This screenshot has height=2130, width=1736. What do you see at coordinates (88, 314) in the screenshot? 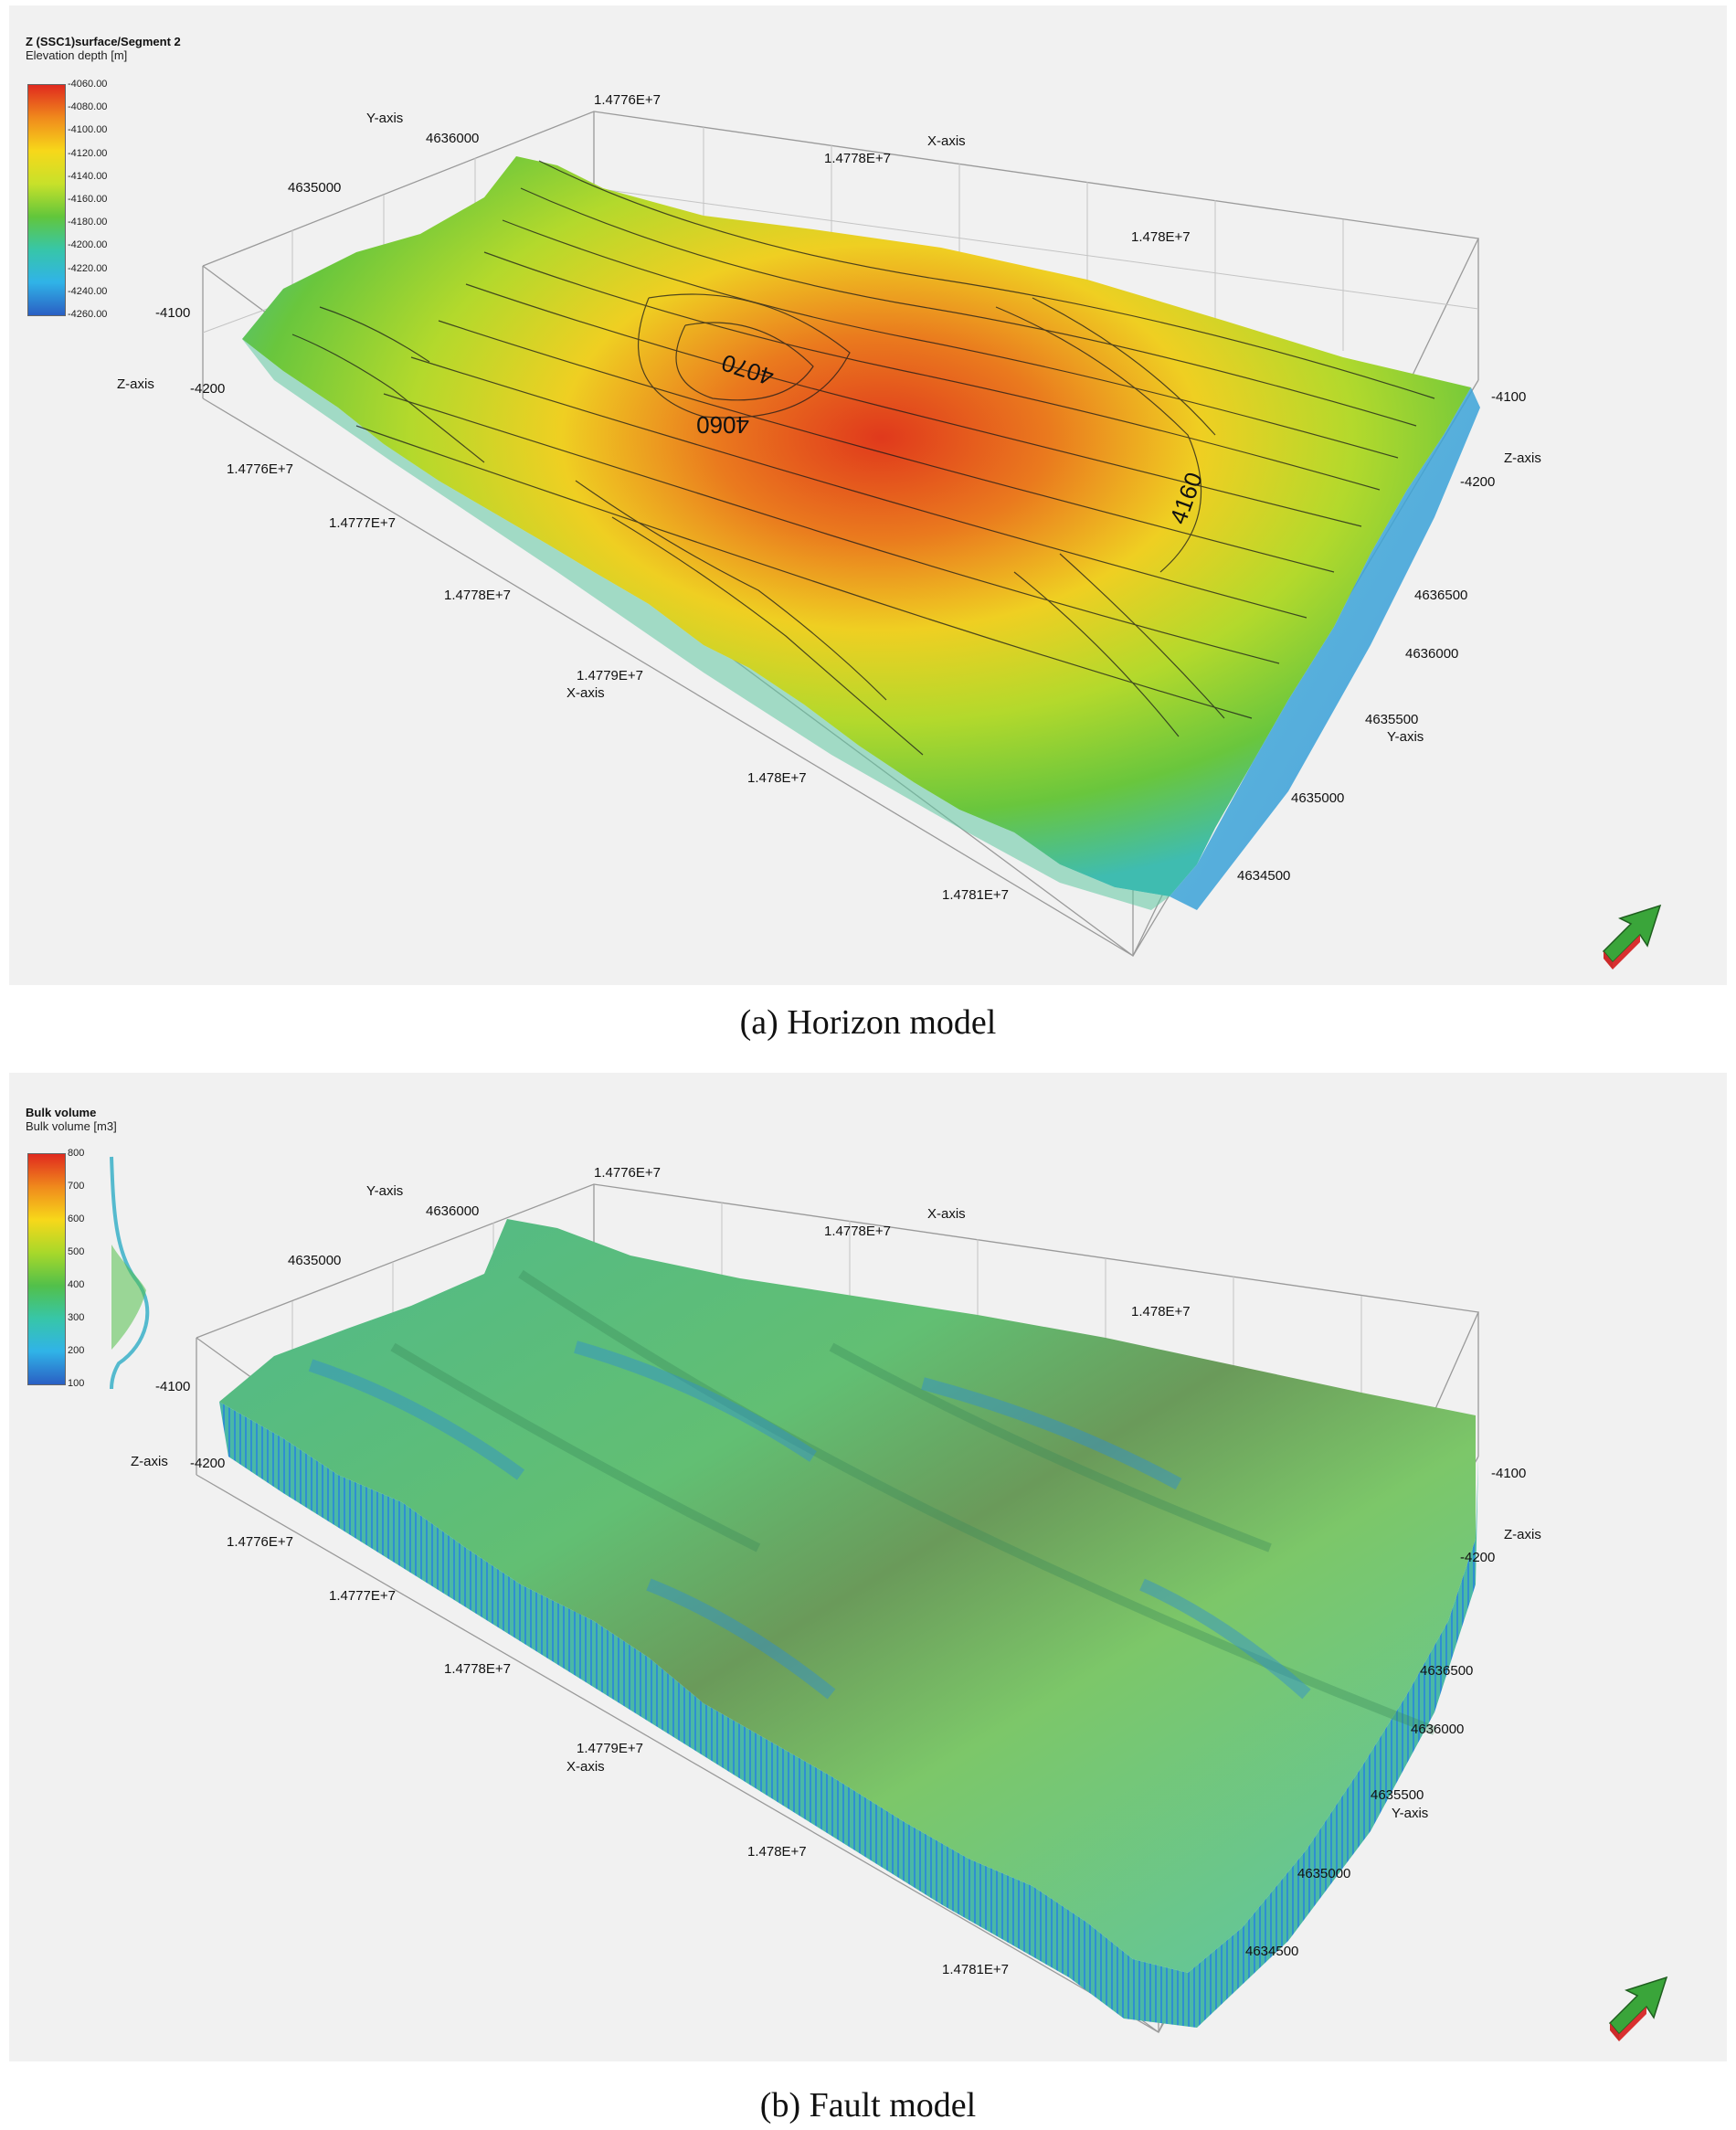
I see `legend-tick-label: -4260.00` at bounding box center [88, 314].